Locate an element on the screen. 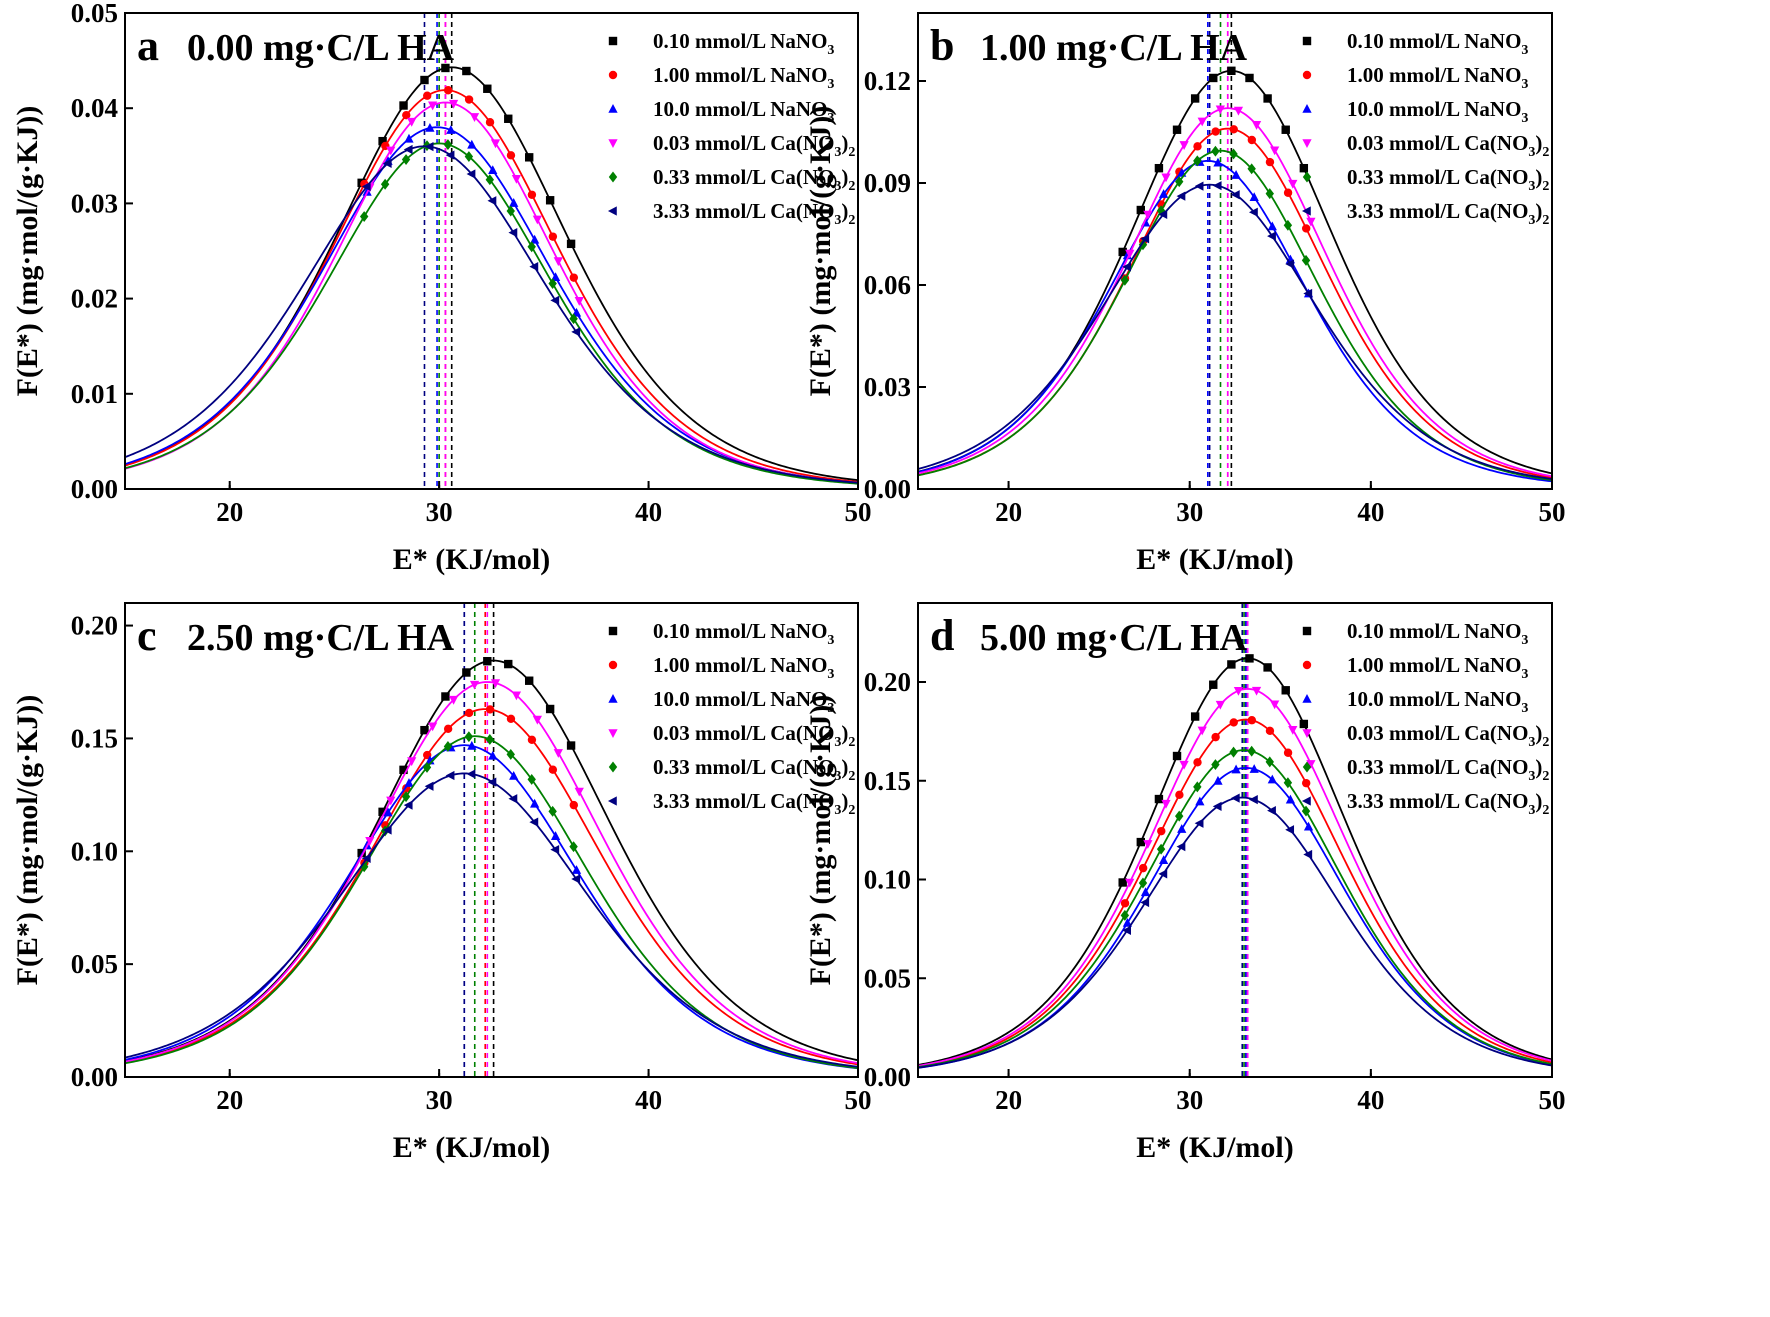 Image resolution: width=1770 pixels, height=1317 pixels. y-tick-label: 0.06 is located at coordinates (887, 285).